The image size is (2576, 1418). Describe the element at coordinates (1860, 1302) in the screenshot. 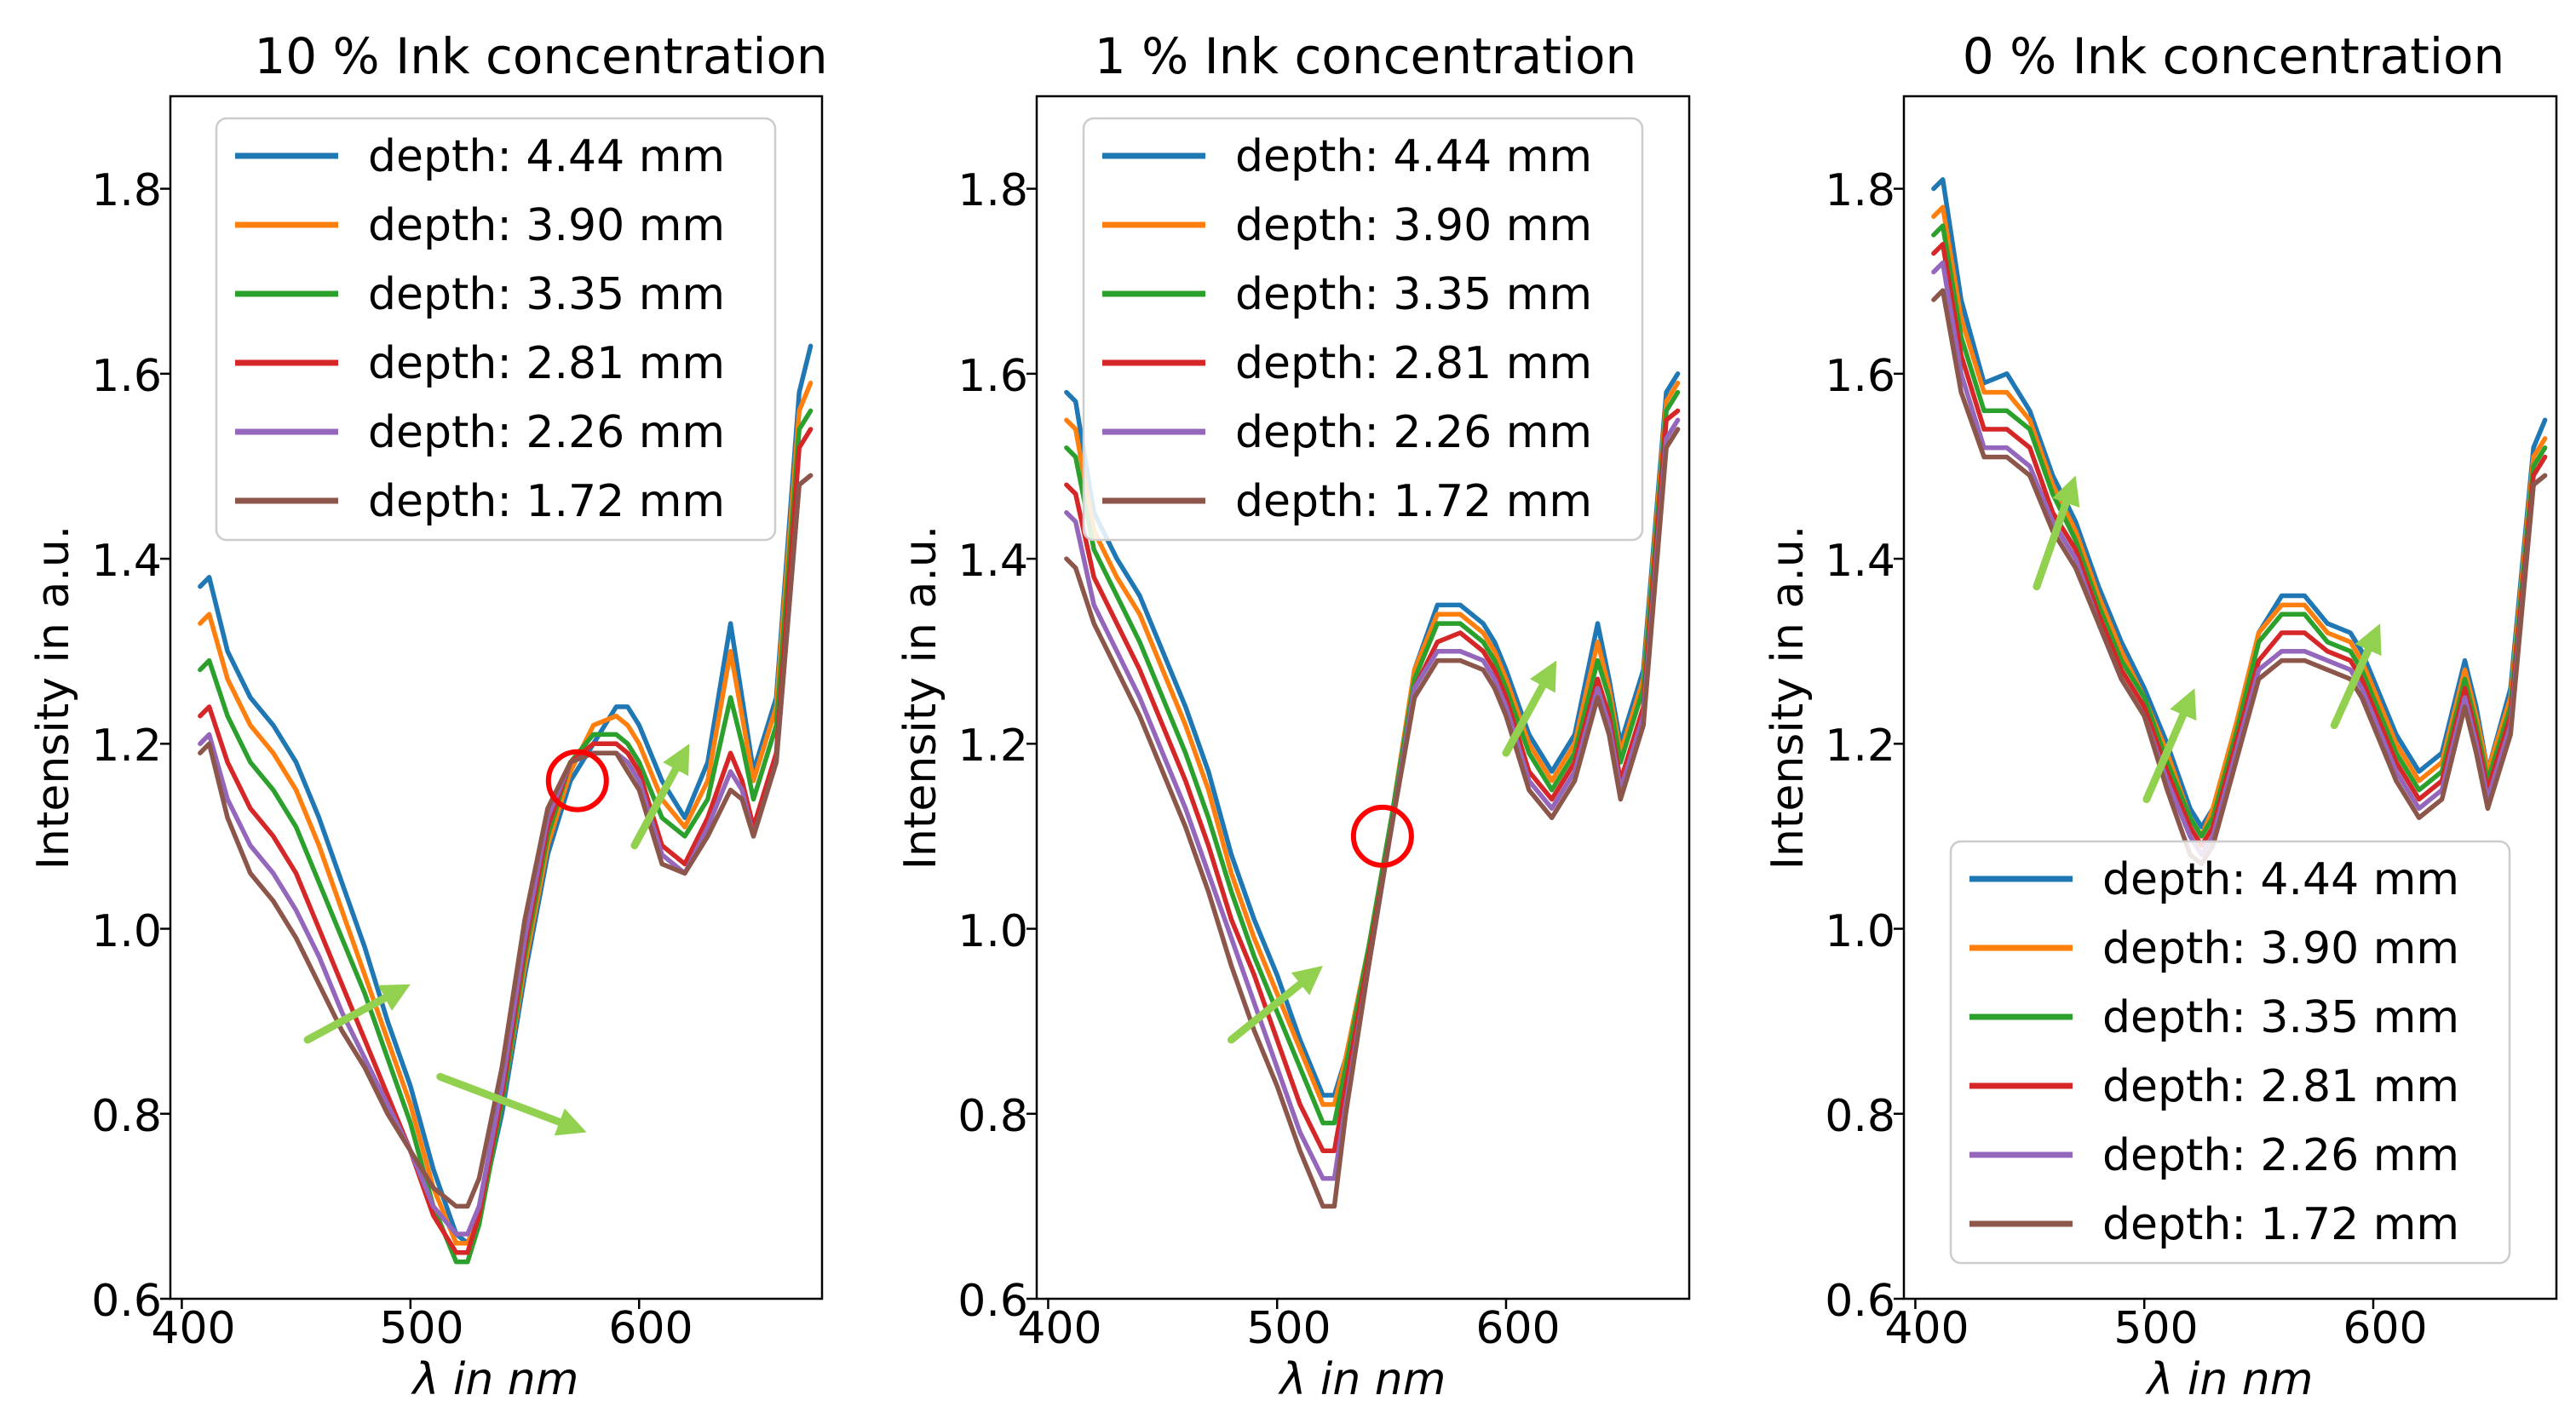

I see `y-tick-label: 0.6` at that location.